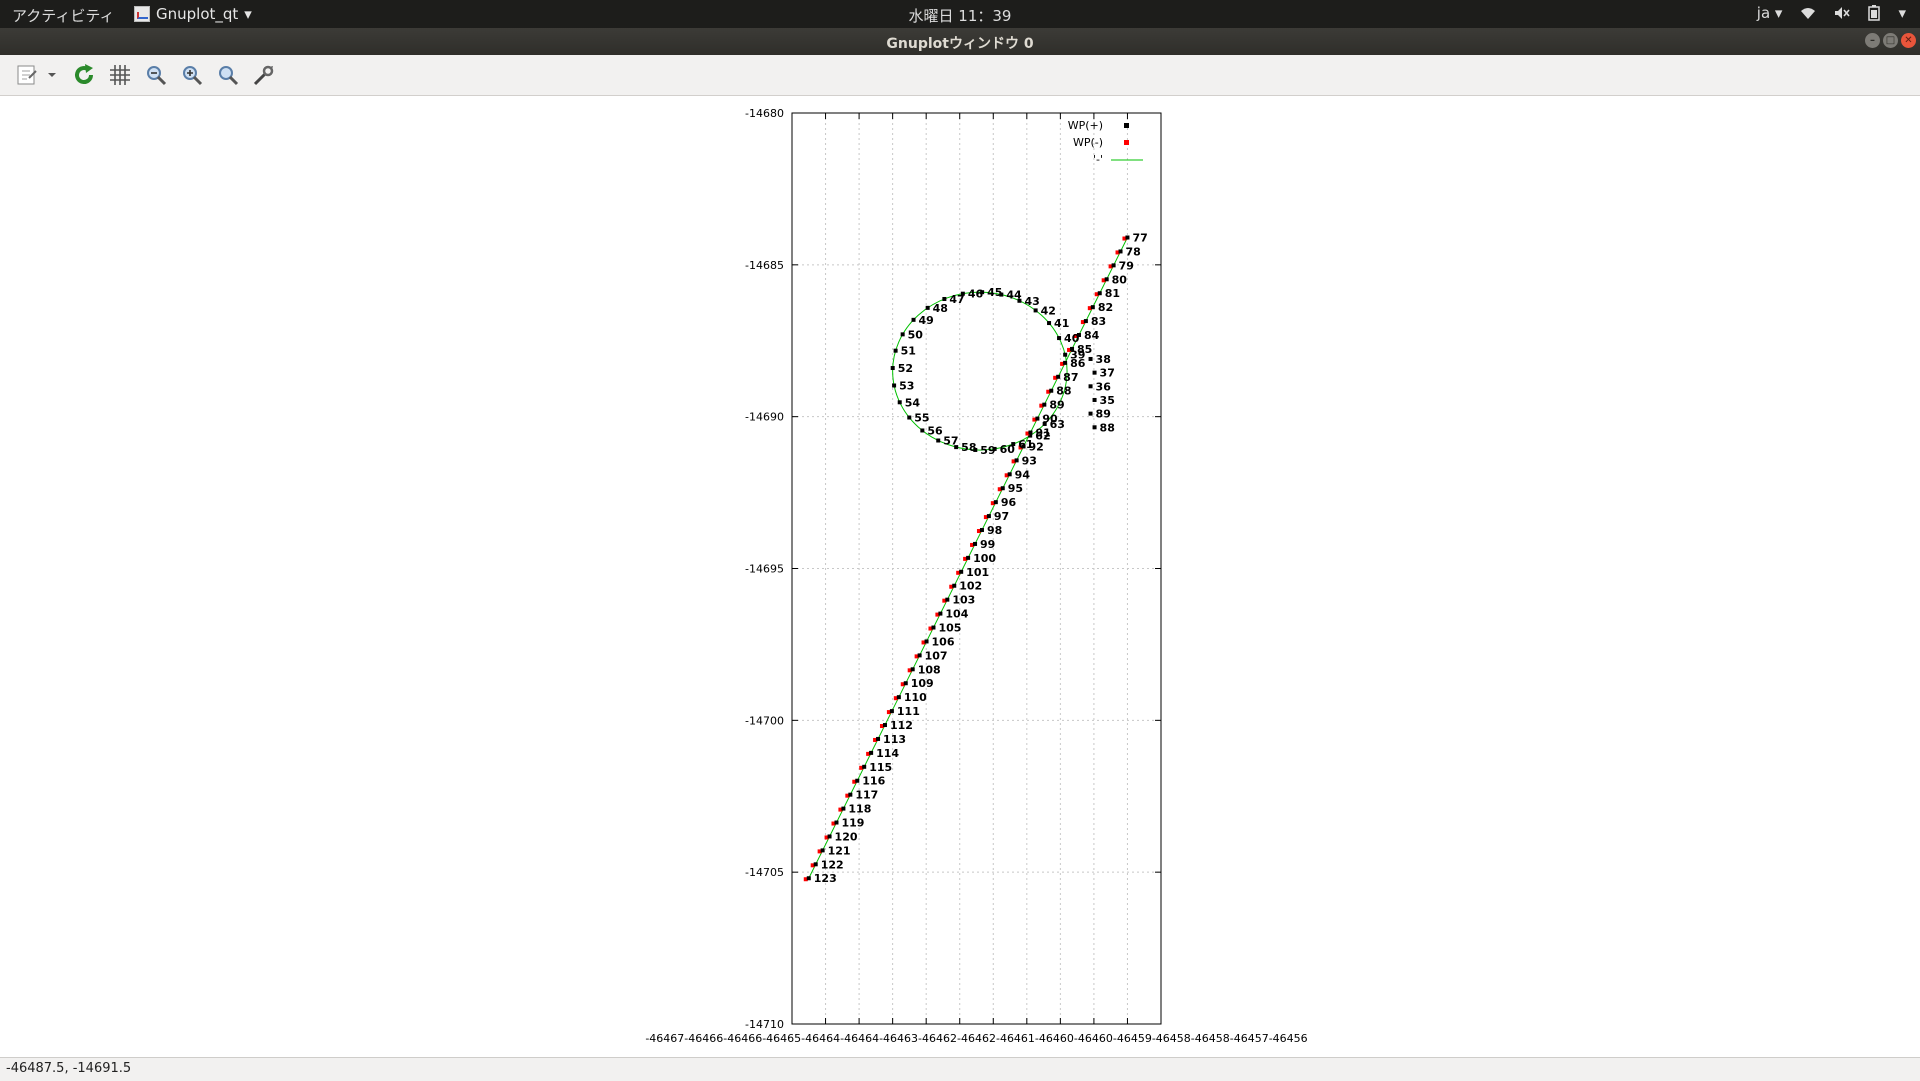 The height and width of the screenshot is (1081, 1920). What do you see at coordinates (1133, 251) in the screenshot?
I see `waypoint-label: 78` at bounding box center [1133, 251].